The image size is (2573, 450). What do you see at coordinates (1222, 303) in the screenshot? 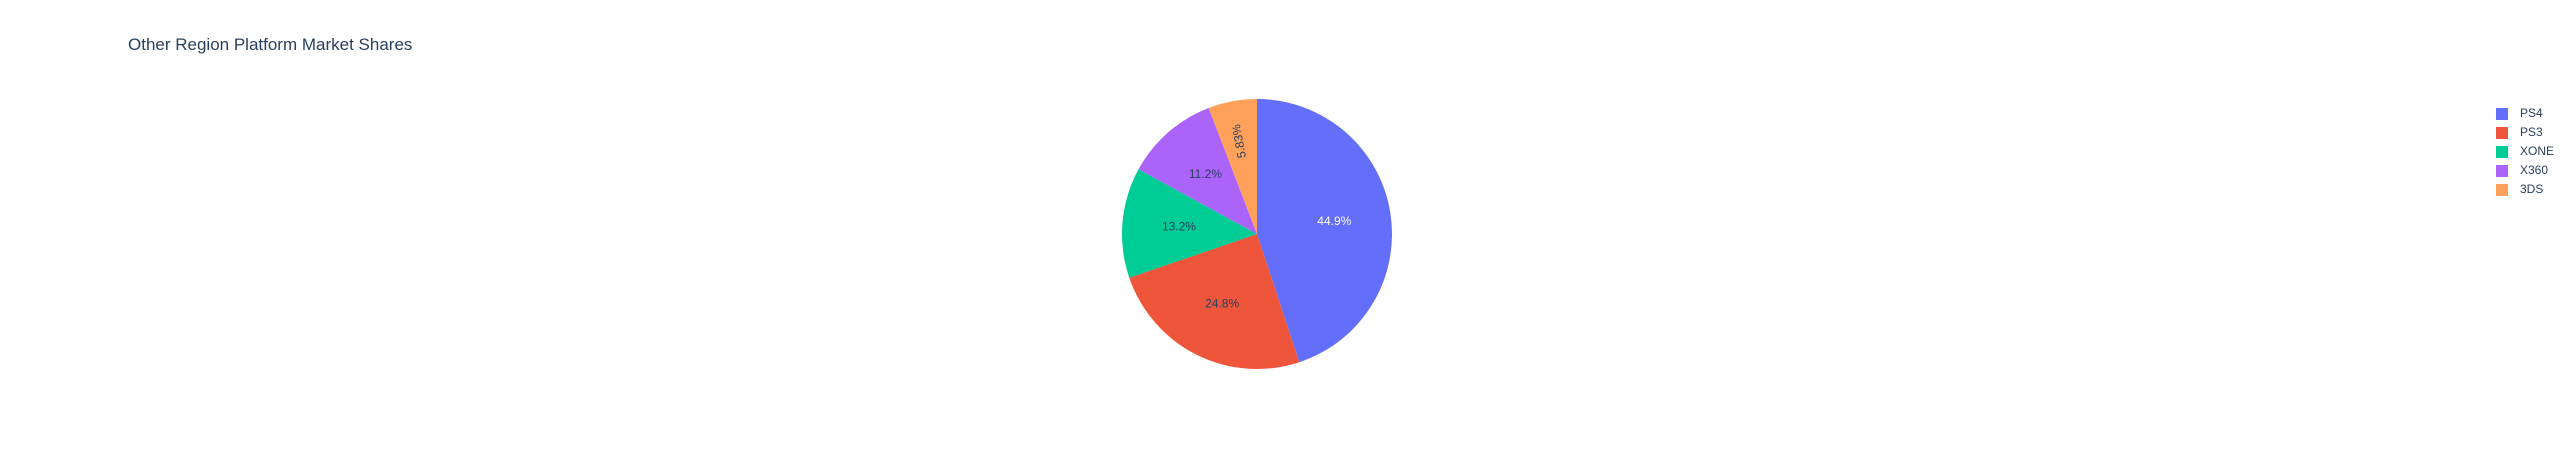
I see `slice-label-ps3: 24.8%` at bounding box center [1222, 303].